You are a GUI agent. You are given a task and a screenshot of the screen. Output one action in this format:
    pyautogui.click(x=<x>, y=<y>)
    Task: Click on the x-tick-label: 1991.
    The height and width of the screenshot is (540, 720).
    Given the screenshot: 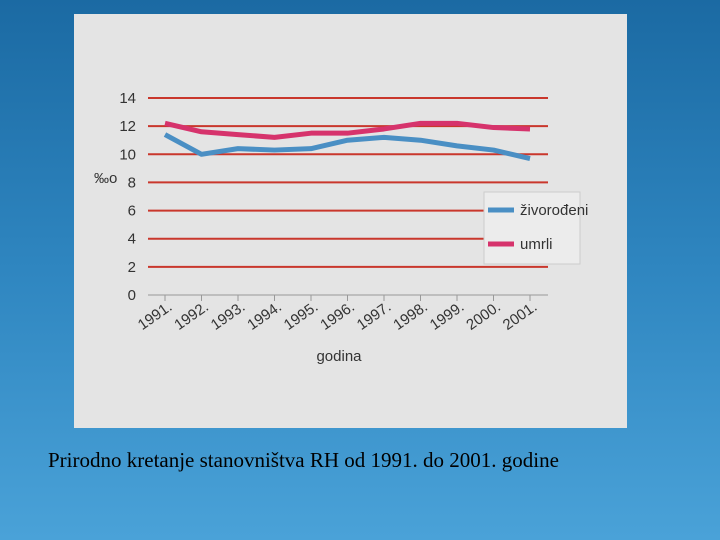 What is the action you would take?
    pyautogui.click(x=155, y=315)
    